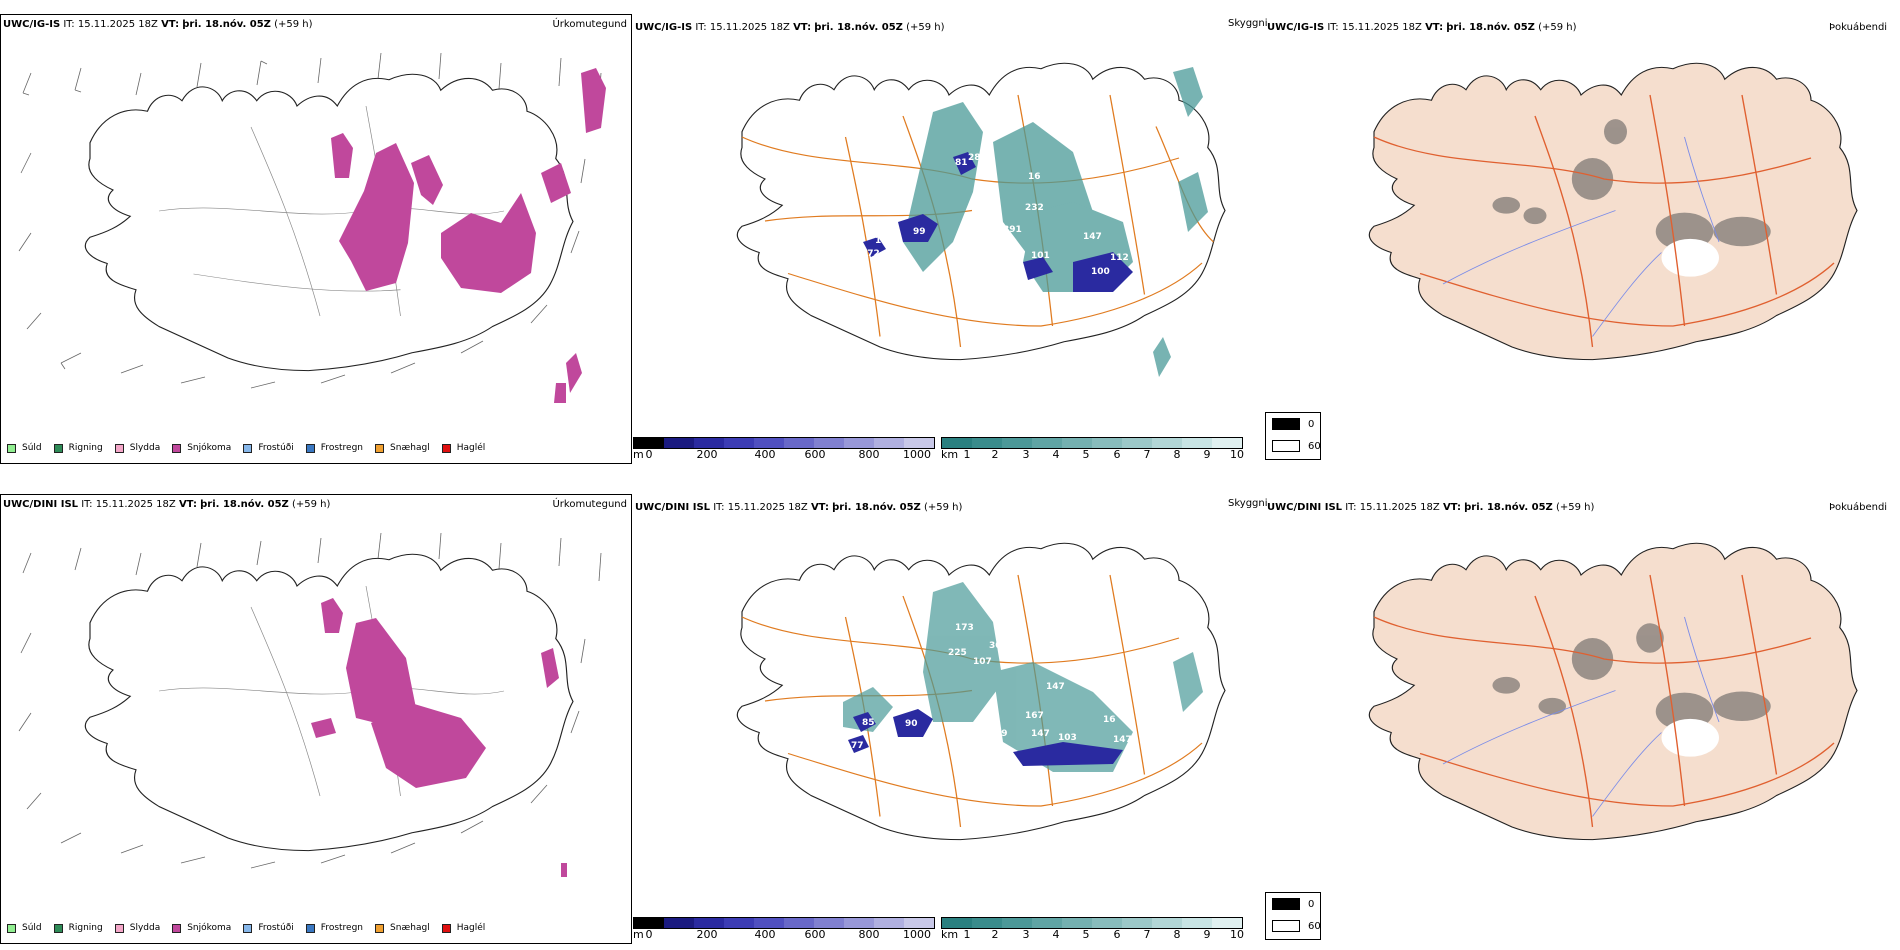 The width and height of the screenshot is (1900, 950). Describe the element at coordinates (1067, 738) in the screenshot. I see `cloud-label: 103` at that location.